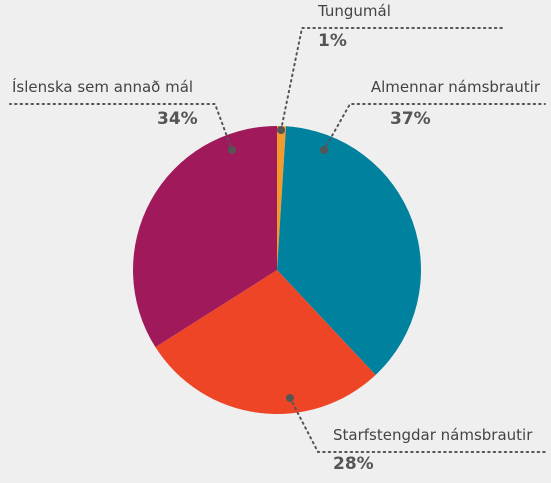 The image size is (551, 483). What do you see at coordinates (332, 41) in the screenshot?
I see `data-label: 1%` at bounding box center [332, 41].